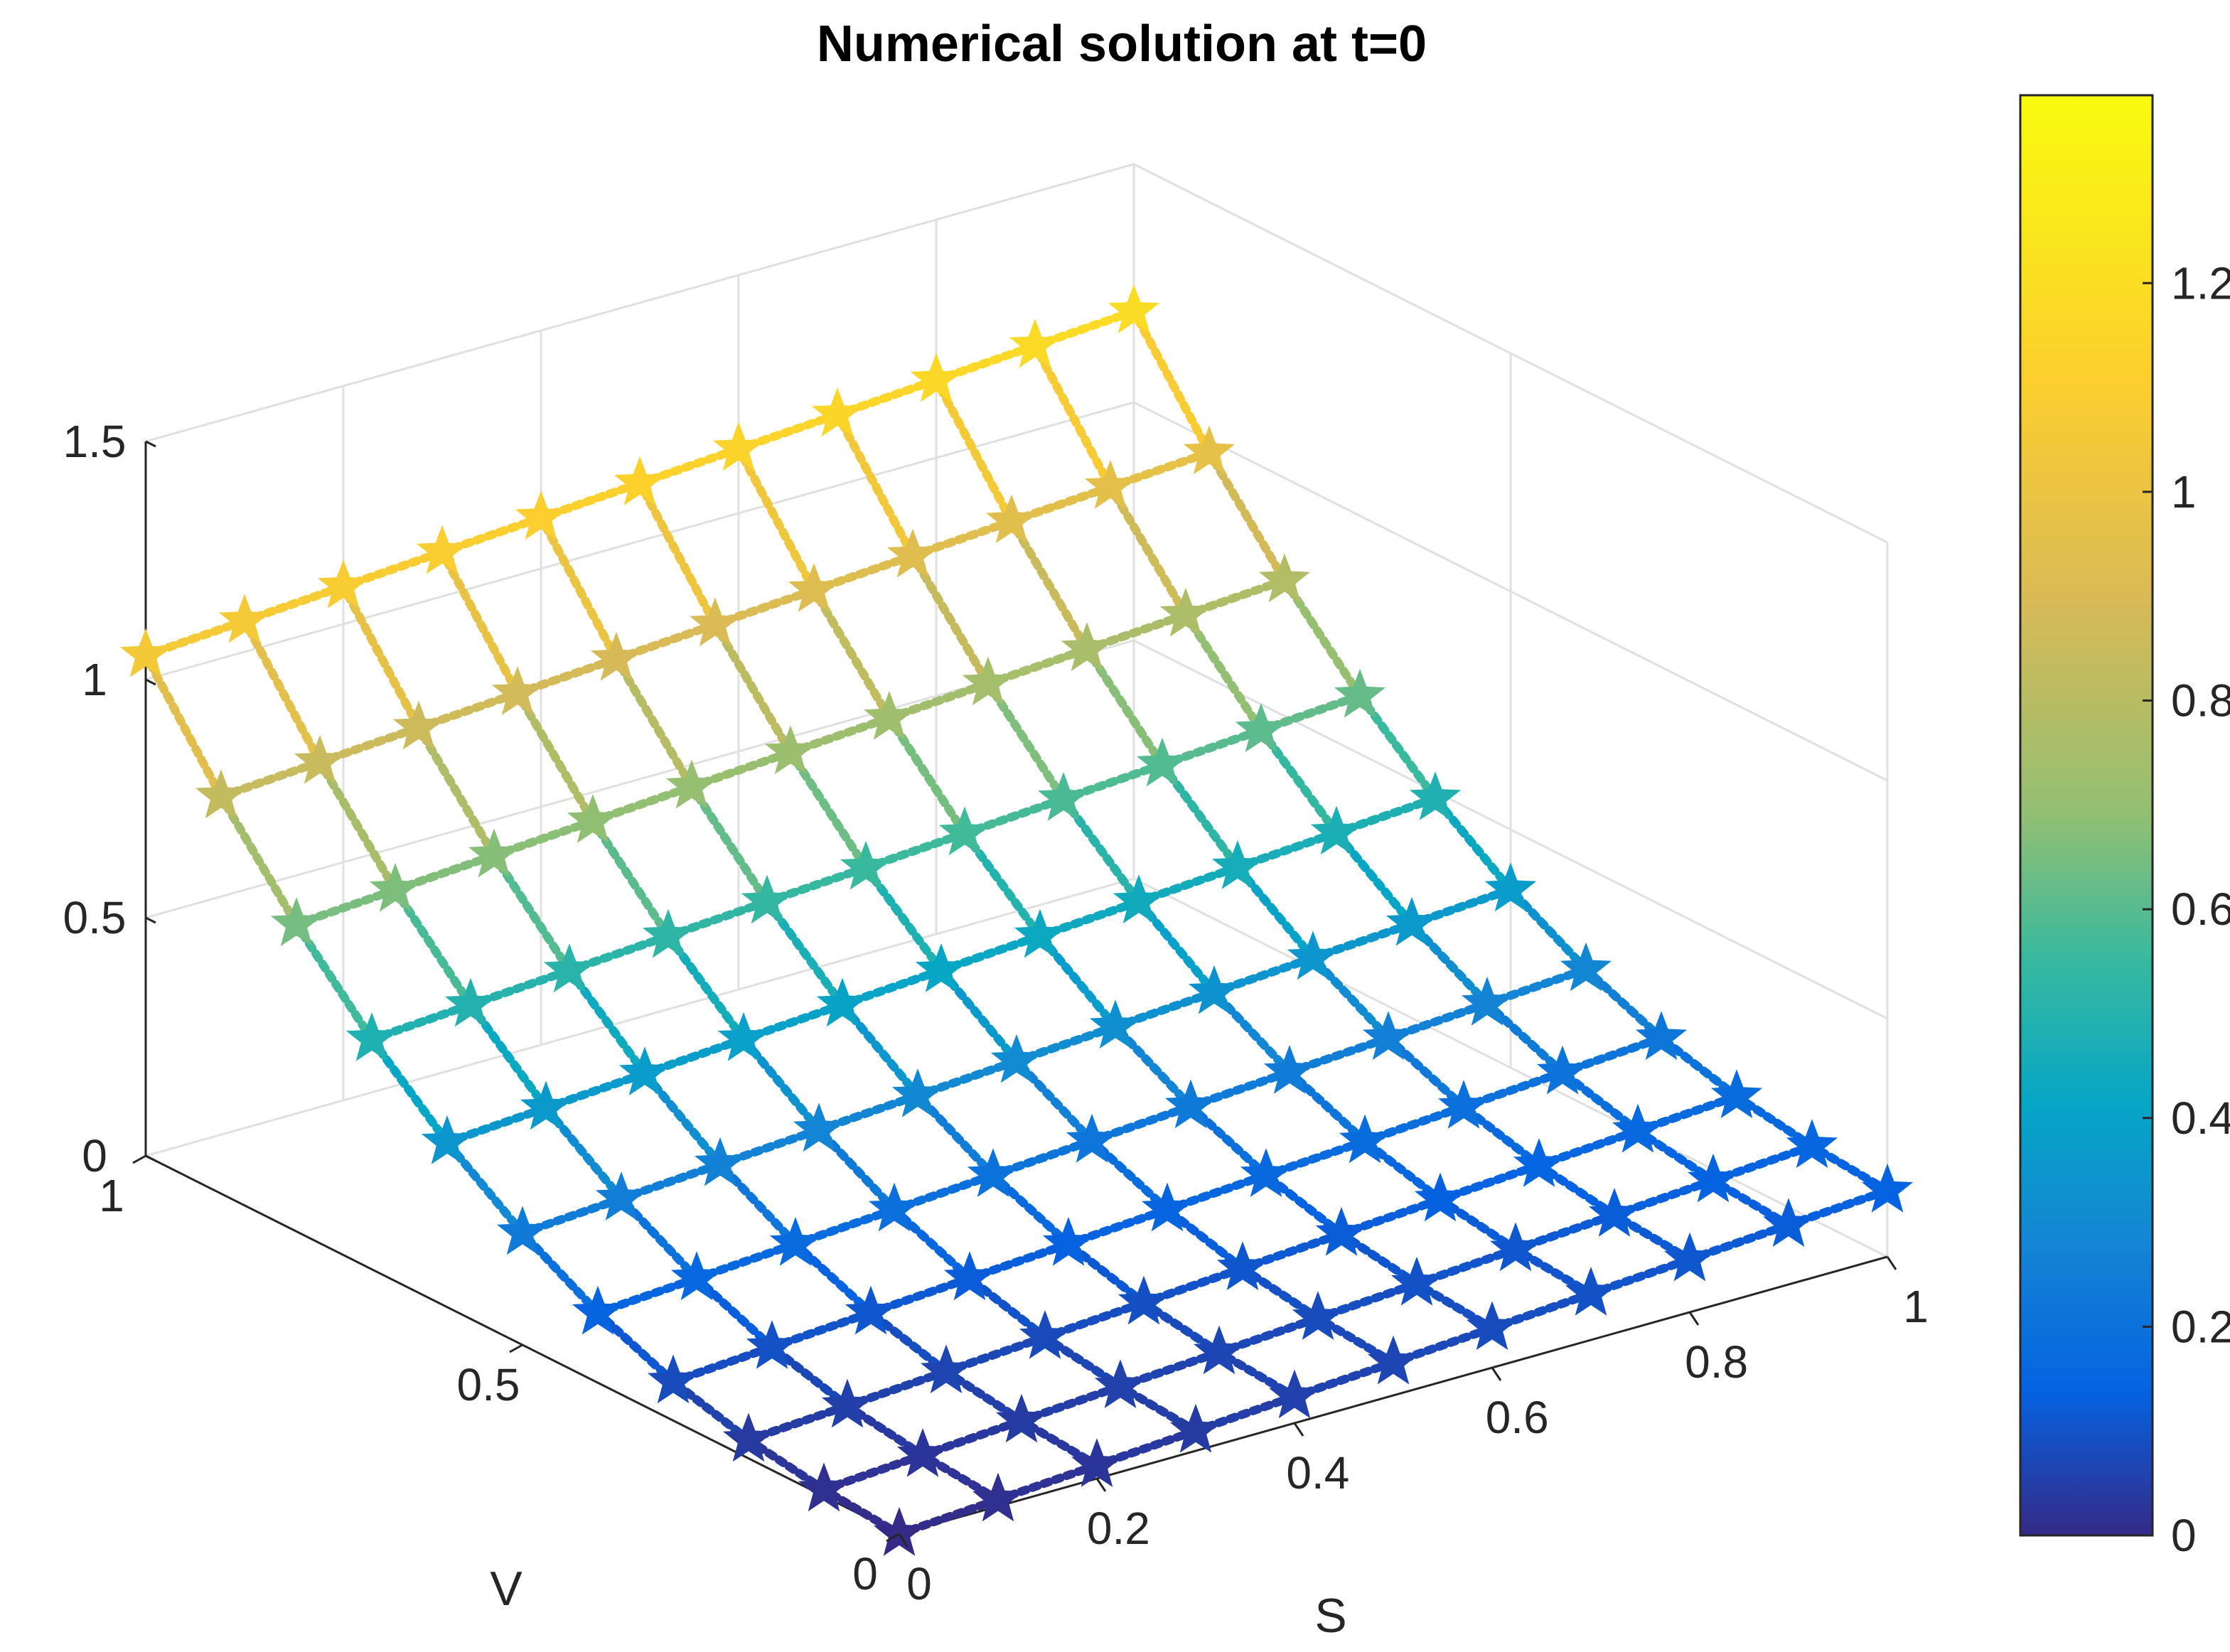 The height and width of the screenshot is (1652, 2230). What do you see at coordinates (506, 1589) in the screenshot?
I see `y-axis-label: V` at bounding box center [506, 1589].